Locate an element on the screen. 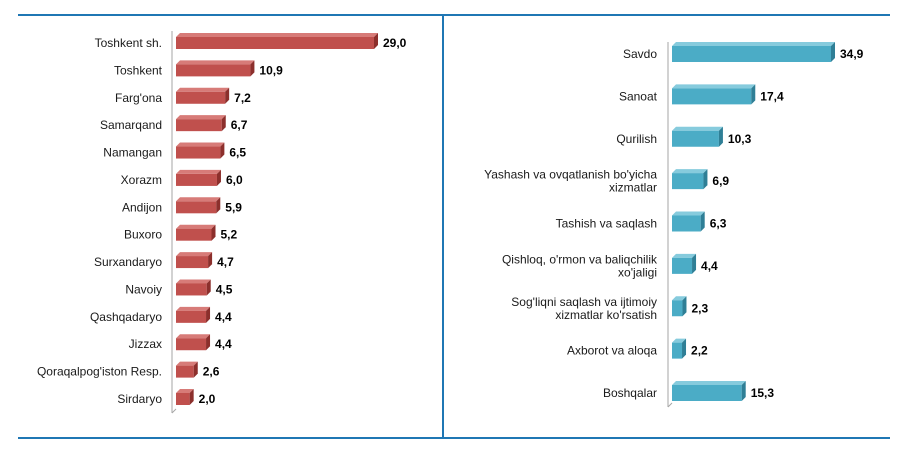 This screenshot has width=912, height=456. category-label: Jizzax is located at coordinates (145, 344).